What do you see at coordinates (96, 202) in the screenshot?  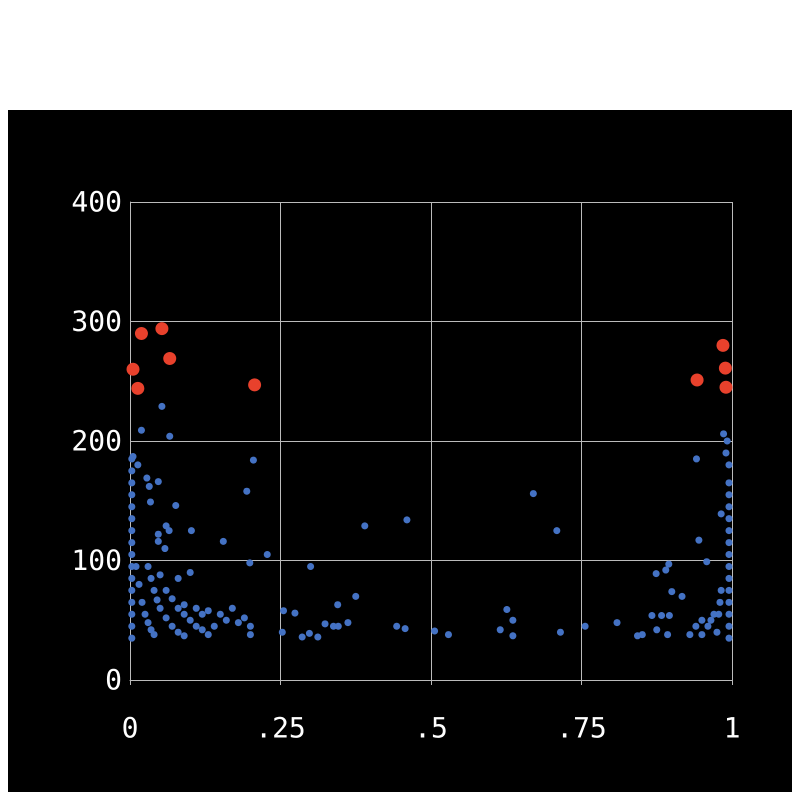 I see `y-tick-label: 400` at bounding box center [96, 202].